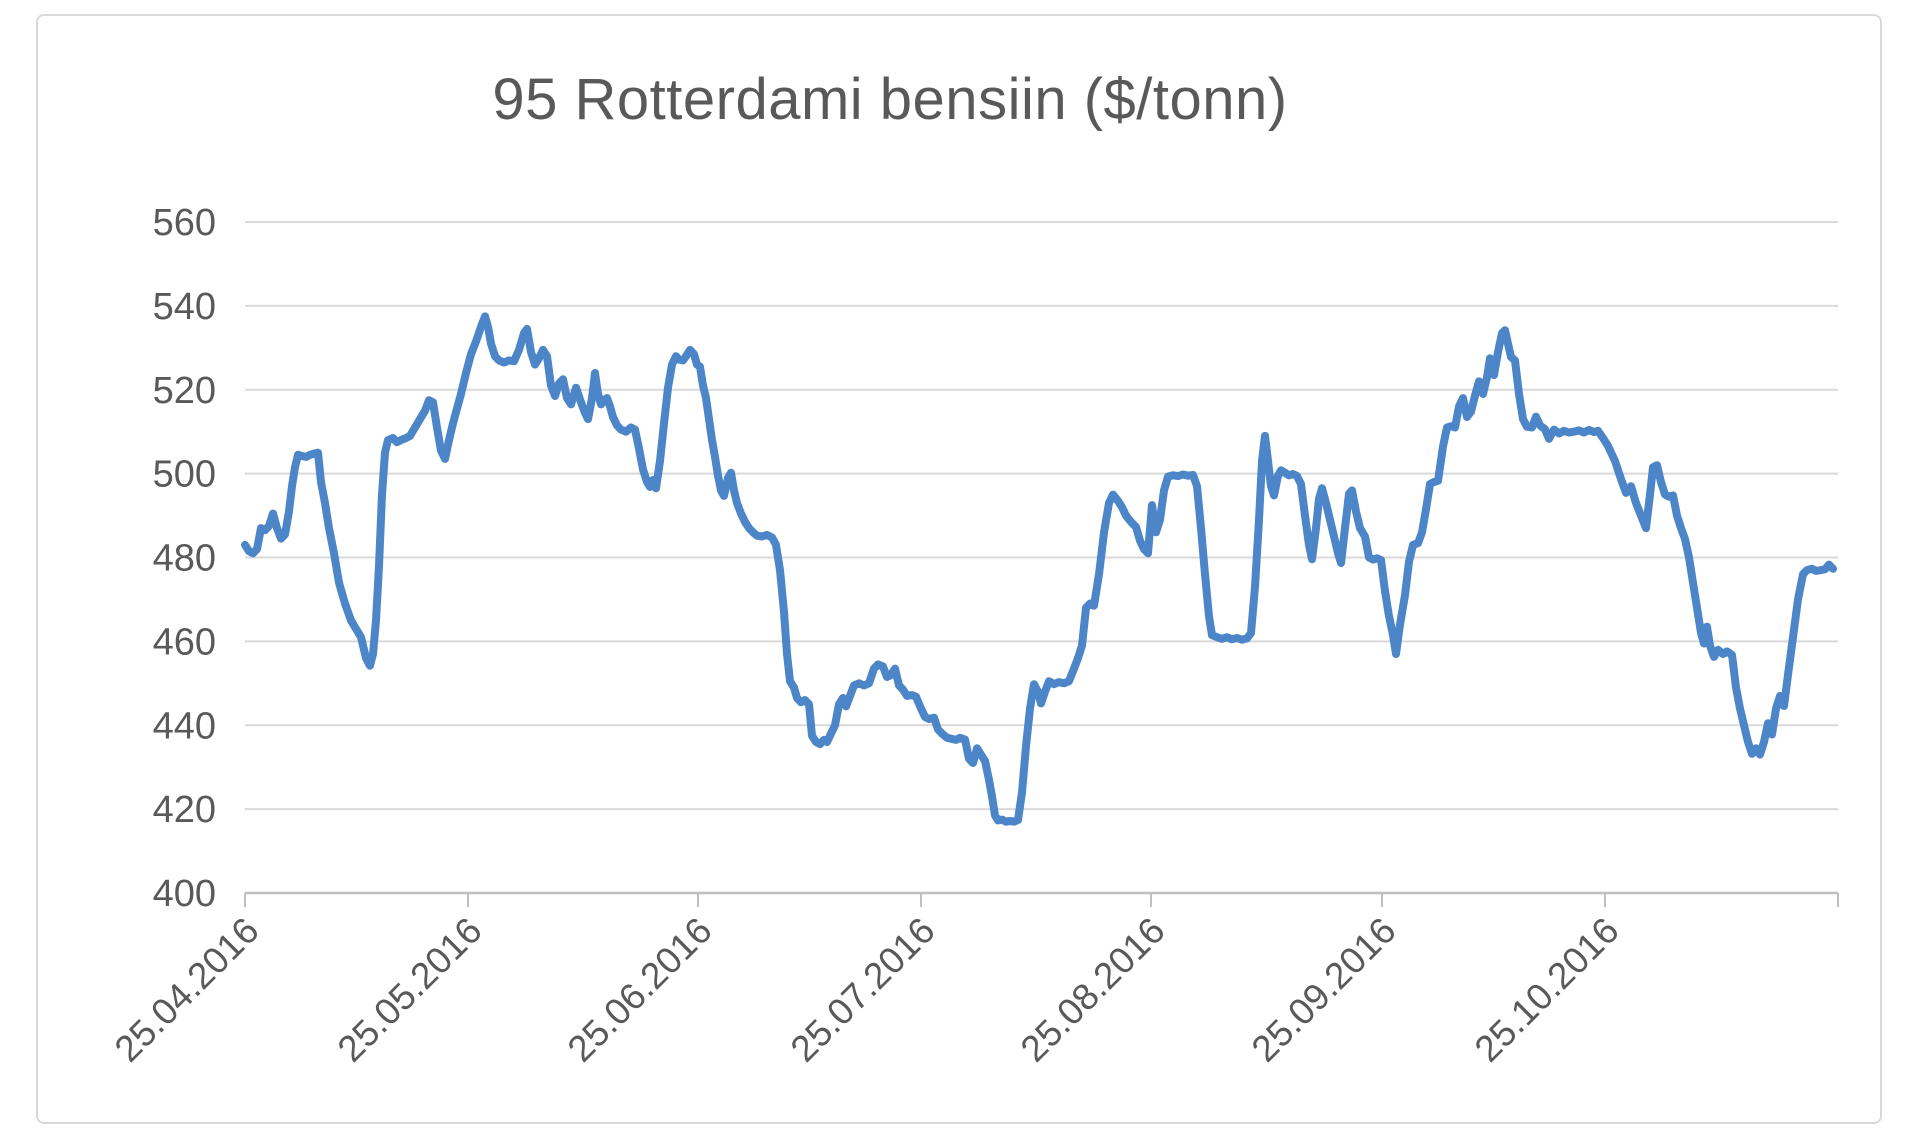  What do you see at coordinates (1093, 990) in the screenshot?
I see `x-axis-tick-label: 25.08.2016` at bounding box center [1093, 990].